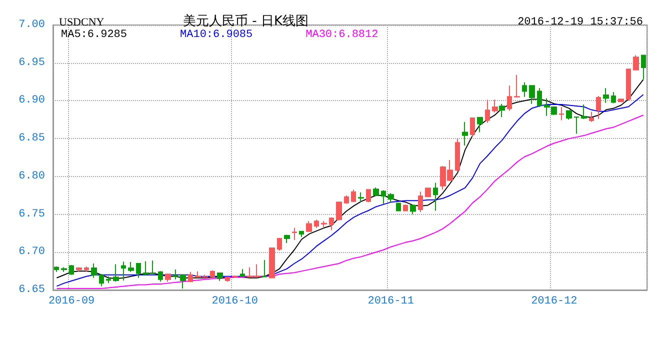 This screenshot has width=660, height=360. What do you see at coordinates (216, 35) in the screenshot?
I see `text: MA10:6.9085` at bounding box center [216, 35].